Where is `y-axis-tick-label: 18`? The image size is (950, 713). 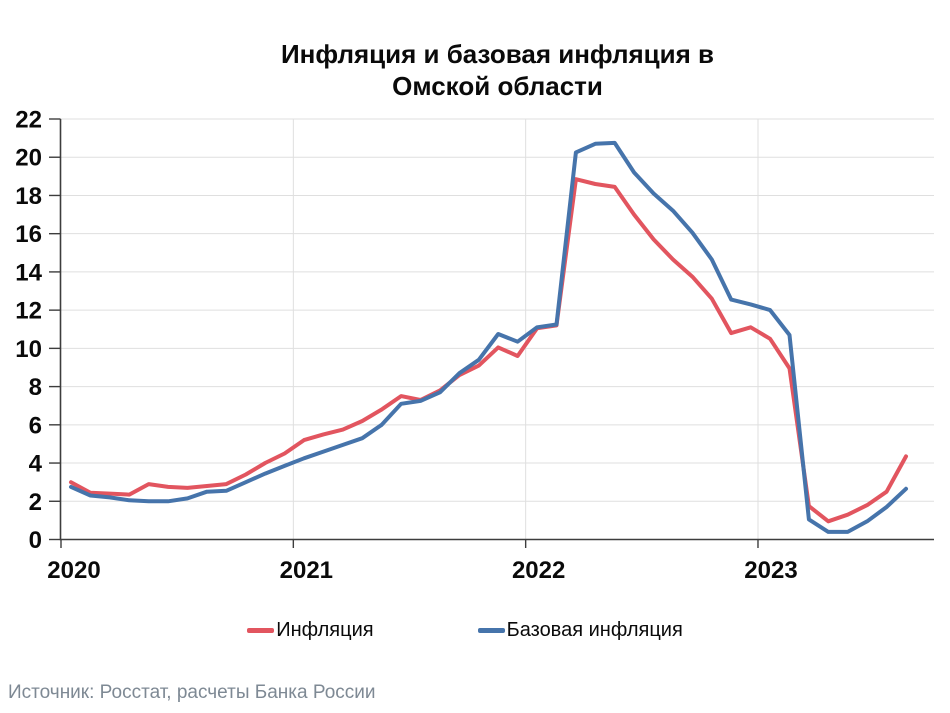 y-axis-tick-label: 18 is located at coordinates (28, 196).